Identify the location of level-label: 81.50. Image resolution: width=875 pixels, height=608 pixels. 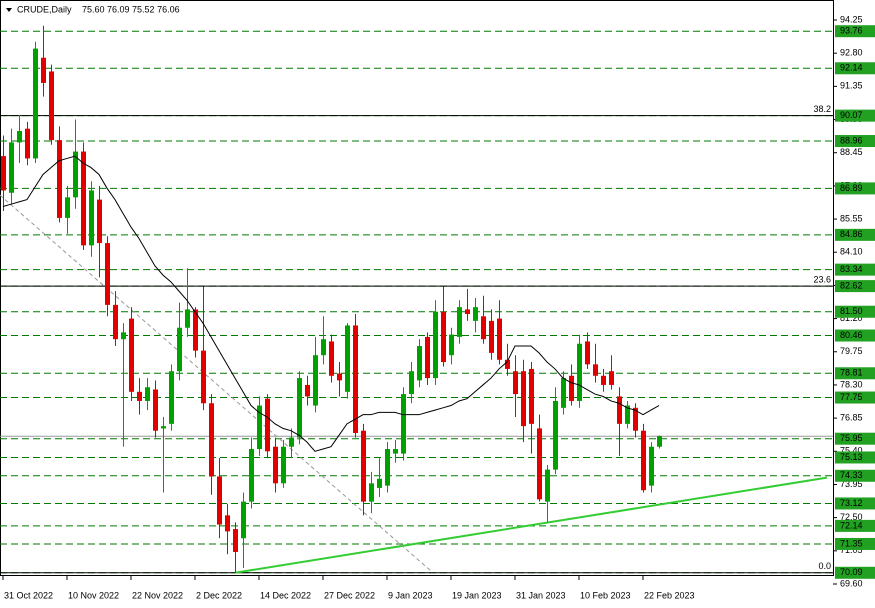
(851, 311).